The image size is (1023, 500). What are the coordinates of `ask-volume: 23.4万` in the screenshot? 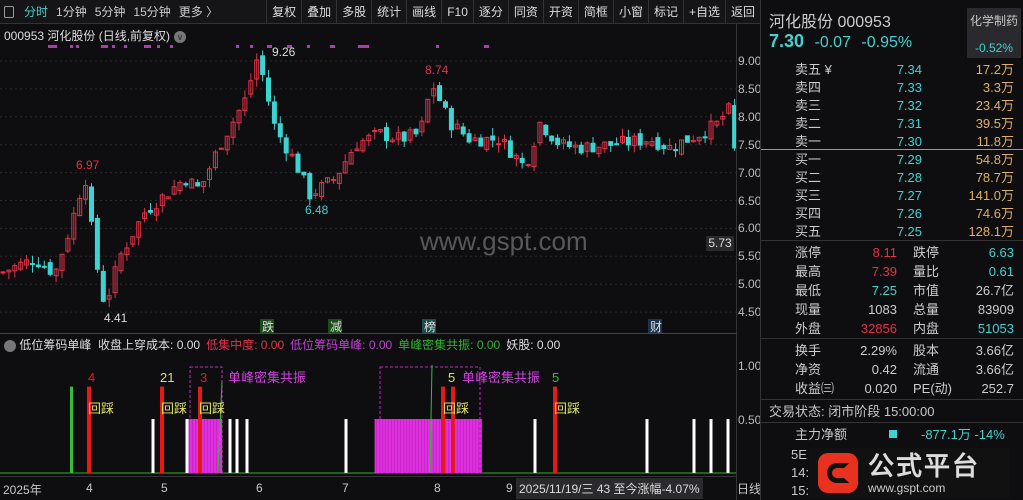 It's located at (994, 105).